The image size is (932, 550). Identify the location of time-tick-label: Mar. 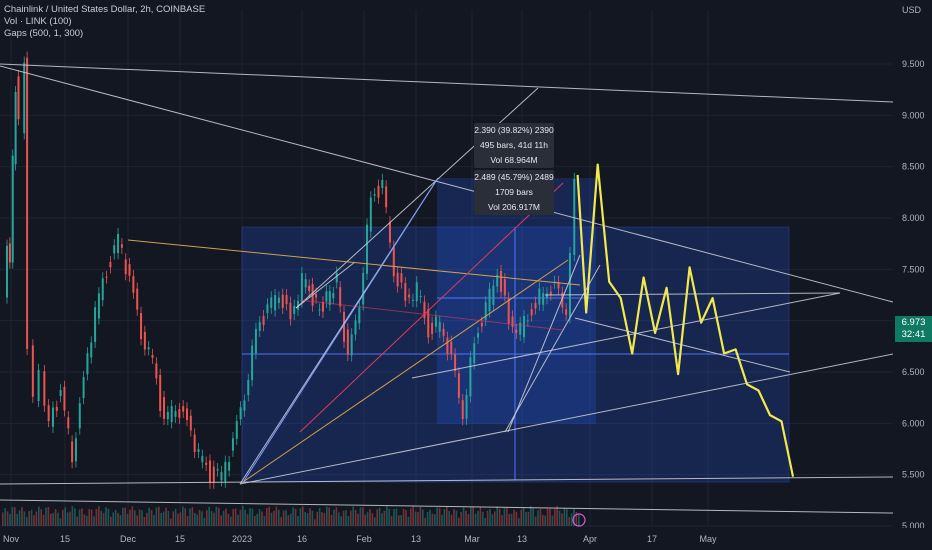
(472, 539).